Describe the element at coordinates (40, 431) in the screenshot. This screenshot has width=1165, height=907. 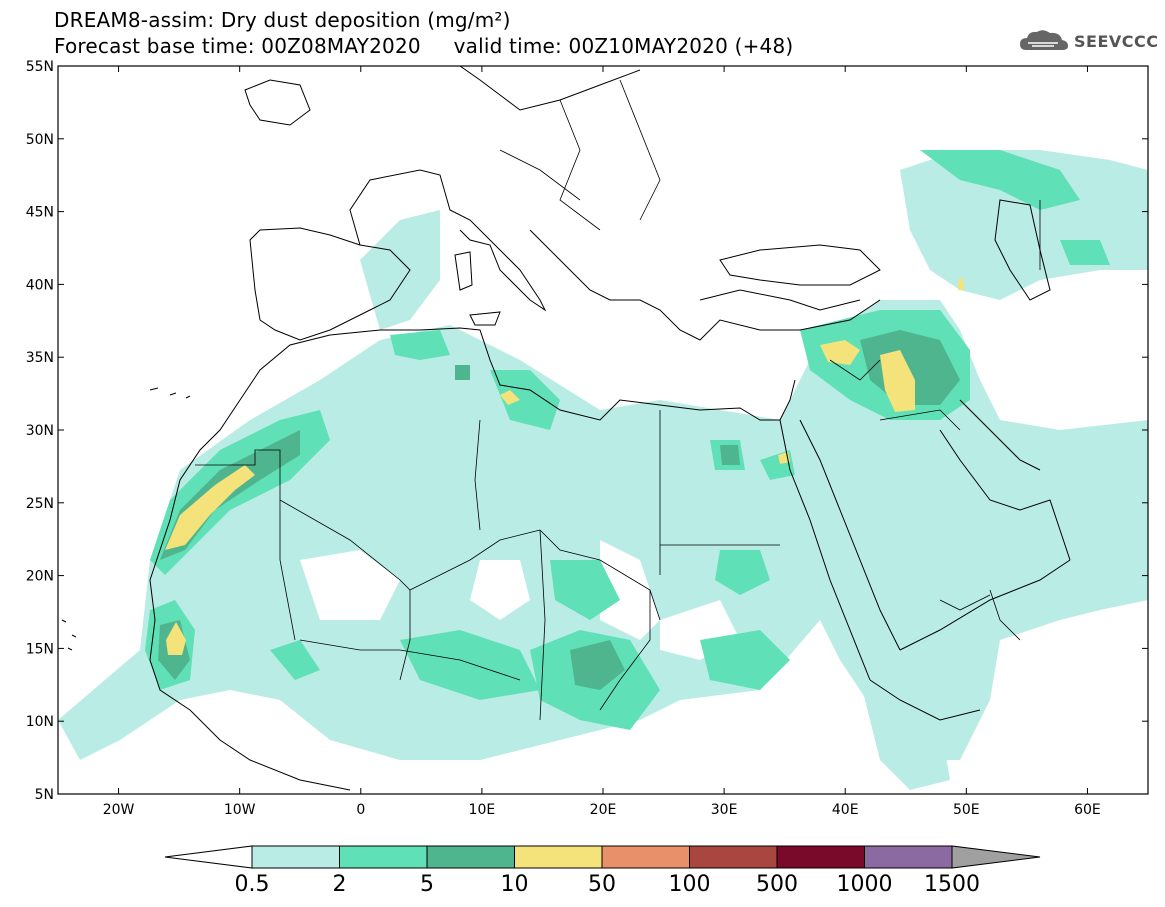
I see `lat-tick-label: 30N` at that location.